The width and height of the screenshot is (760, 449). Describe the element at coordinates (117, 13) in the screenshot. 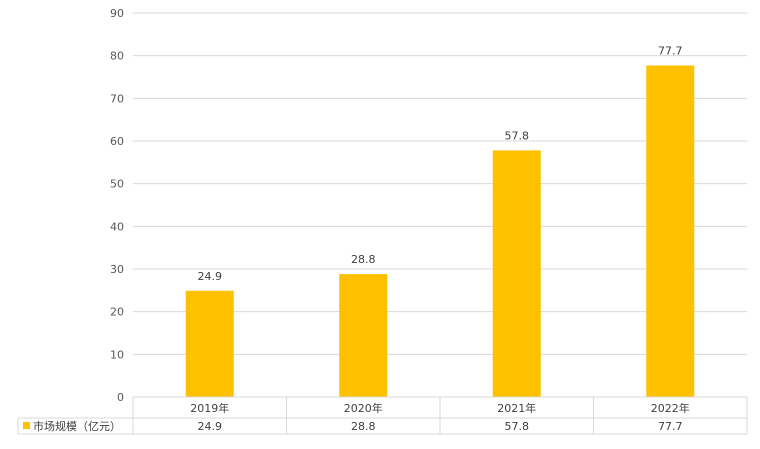

I see `y-tick-label: 90` at that location.